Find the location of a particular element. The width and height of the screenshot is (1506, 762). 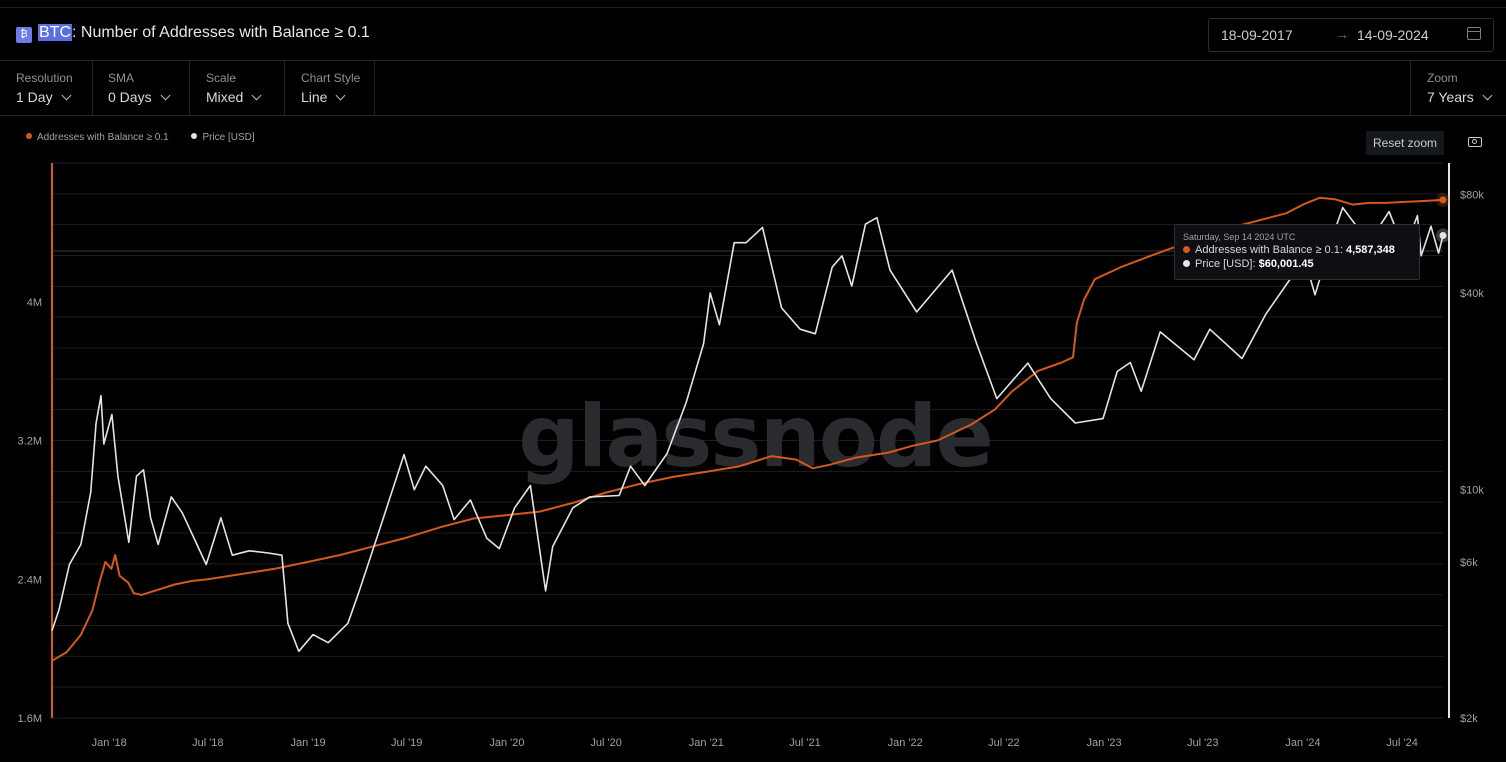

x-tick-label: Jul '19 is located at coordinates (406, 743).